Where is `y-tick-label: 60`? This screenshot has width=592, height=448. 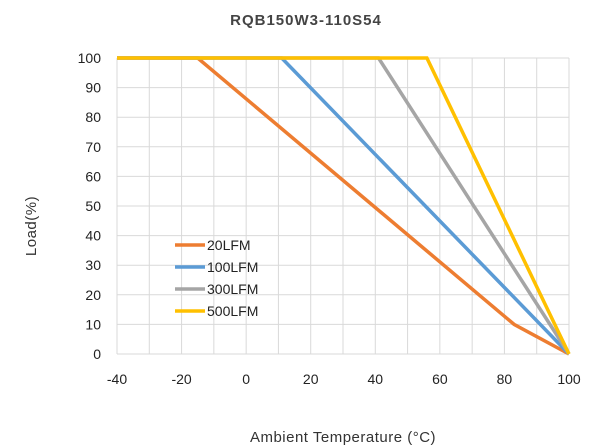 y-tick-label: 60 is located at coordinates (93, 176).